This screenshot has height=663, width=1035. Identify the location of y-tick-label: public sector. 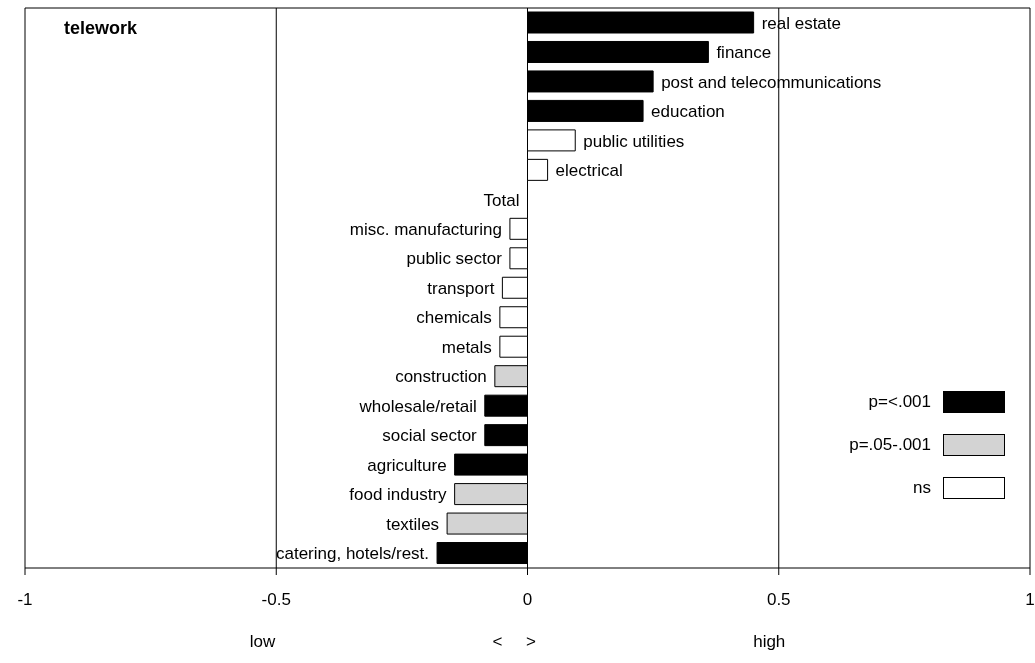
(454, 259).